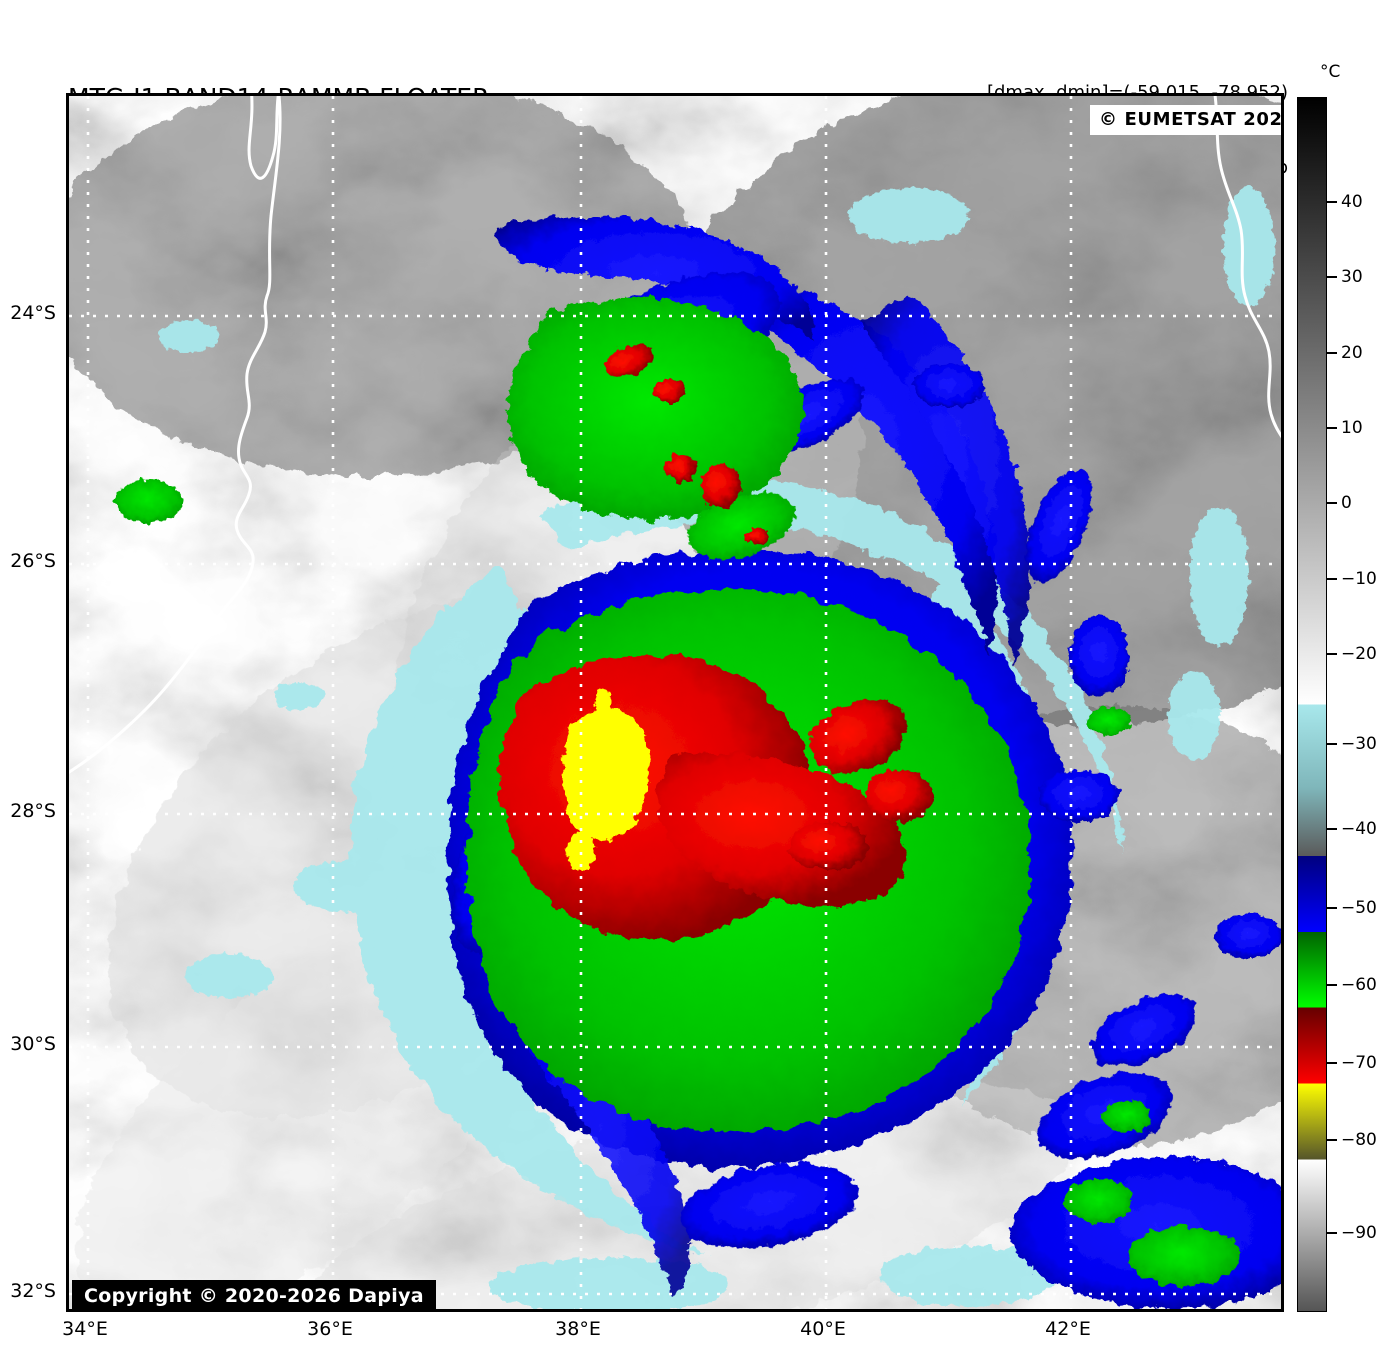 The width and height of the screenshot is (1388, 1359). I want to click on cb-tick-neg30, so click(1332, 744).